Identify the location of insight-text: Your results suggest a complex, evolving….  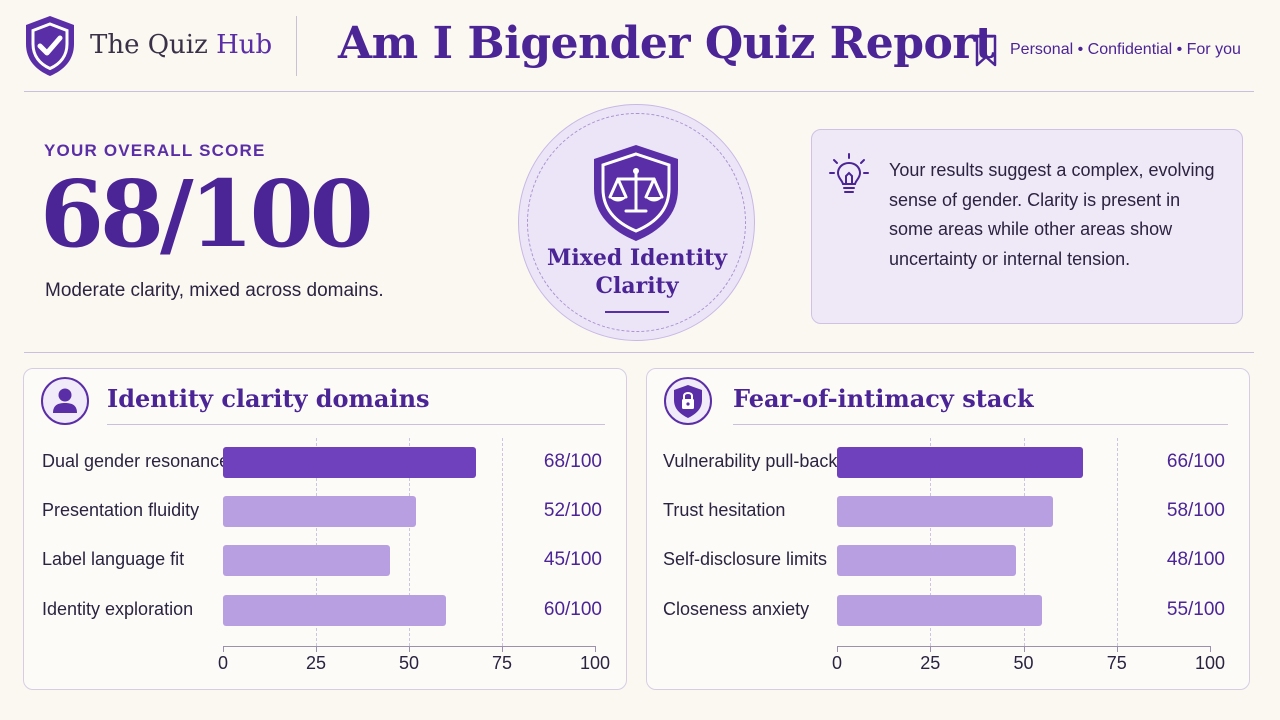
(1052, 214).